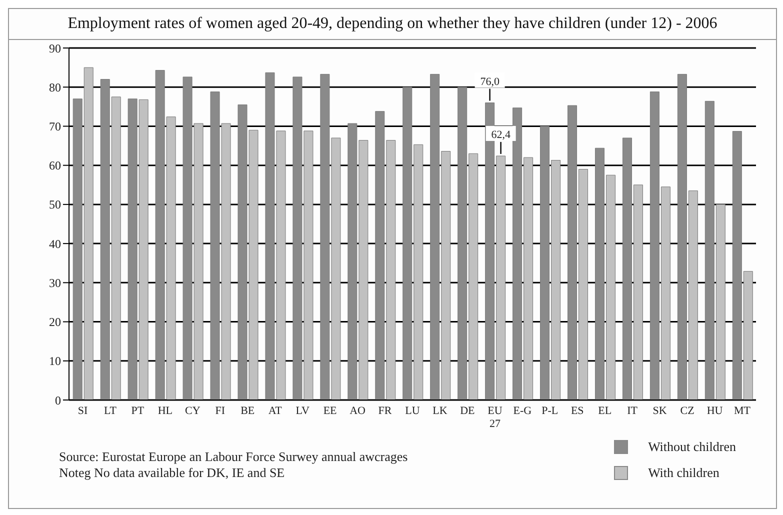  Describe the element at coordinates (687, 411) in the screenshot. I see `x-tick-label: CZ` at that location.